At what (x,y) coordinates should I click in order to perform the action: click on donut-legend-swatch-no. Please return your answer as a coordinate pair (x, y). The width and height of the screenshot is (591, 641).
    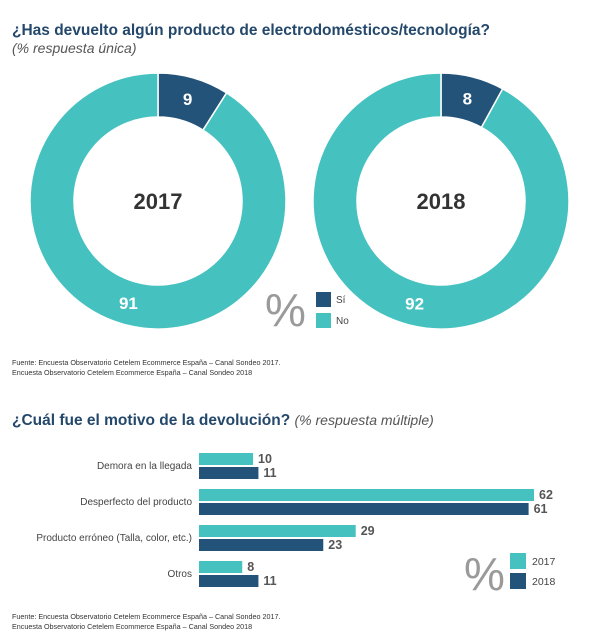
    Looking at the image, I should click on (323, 320).